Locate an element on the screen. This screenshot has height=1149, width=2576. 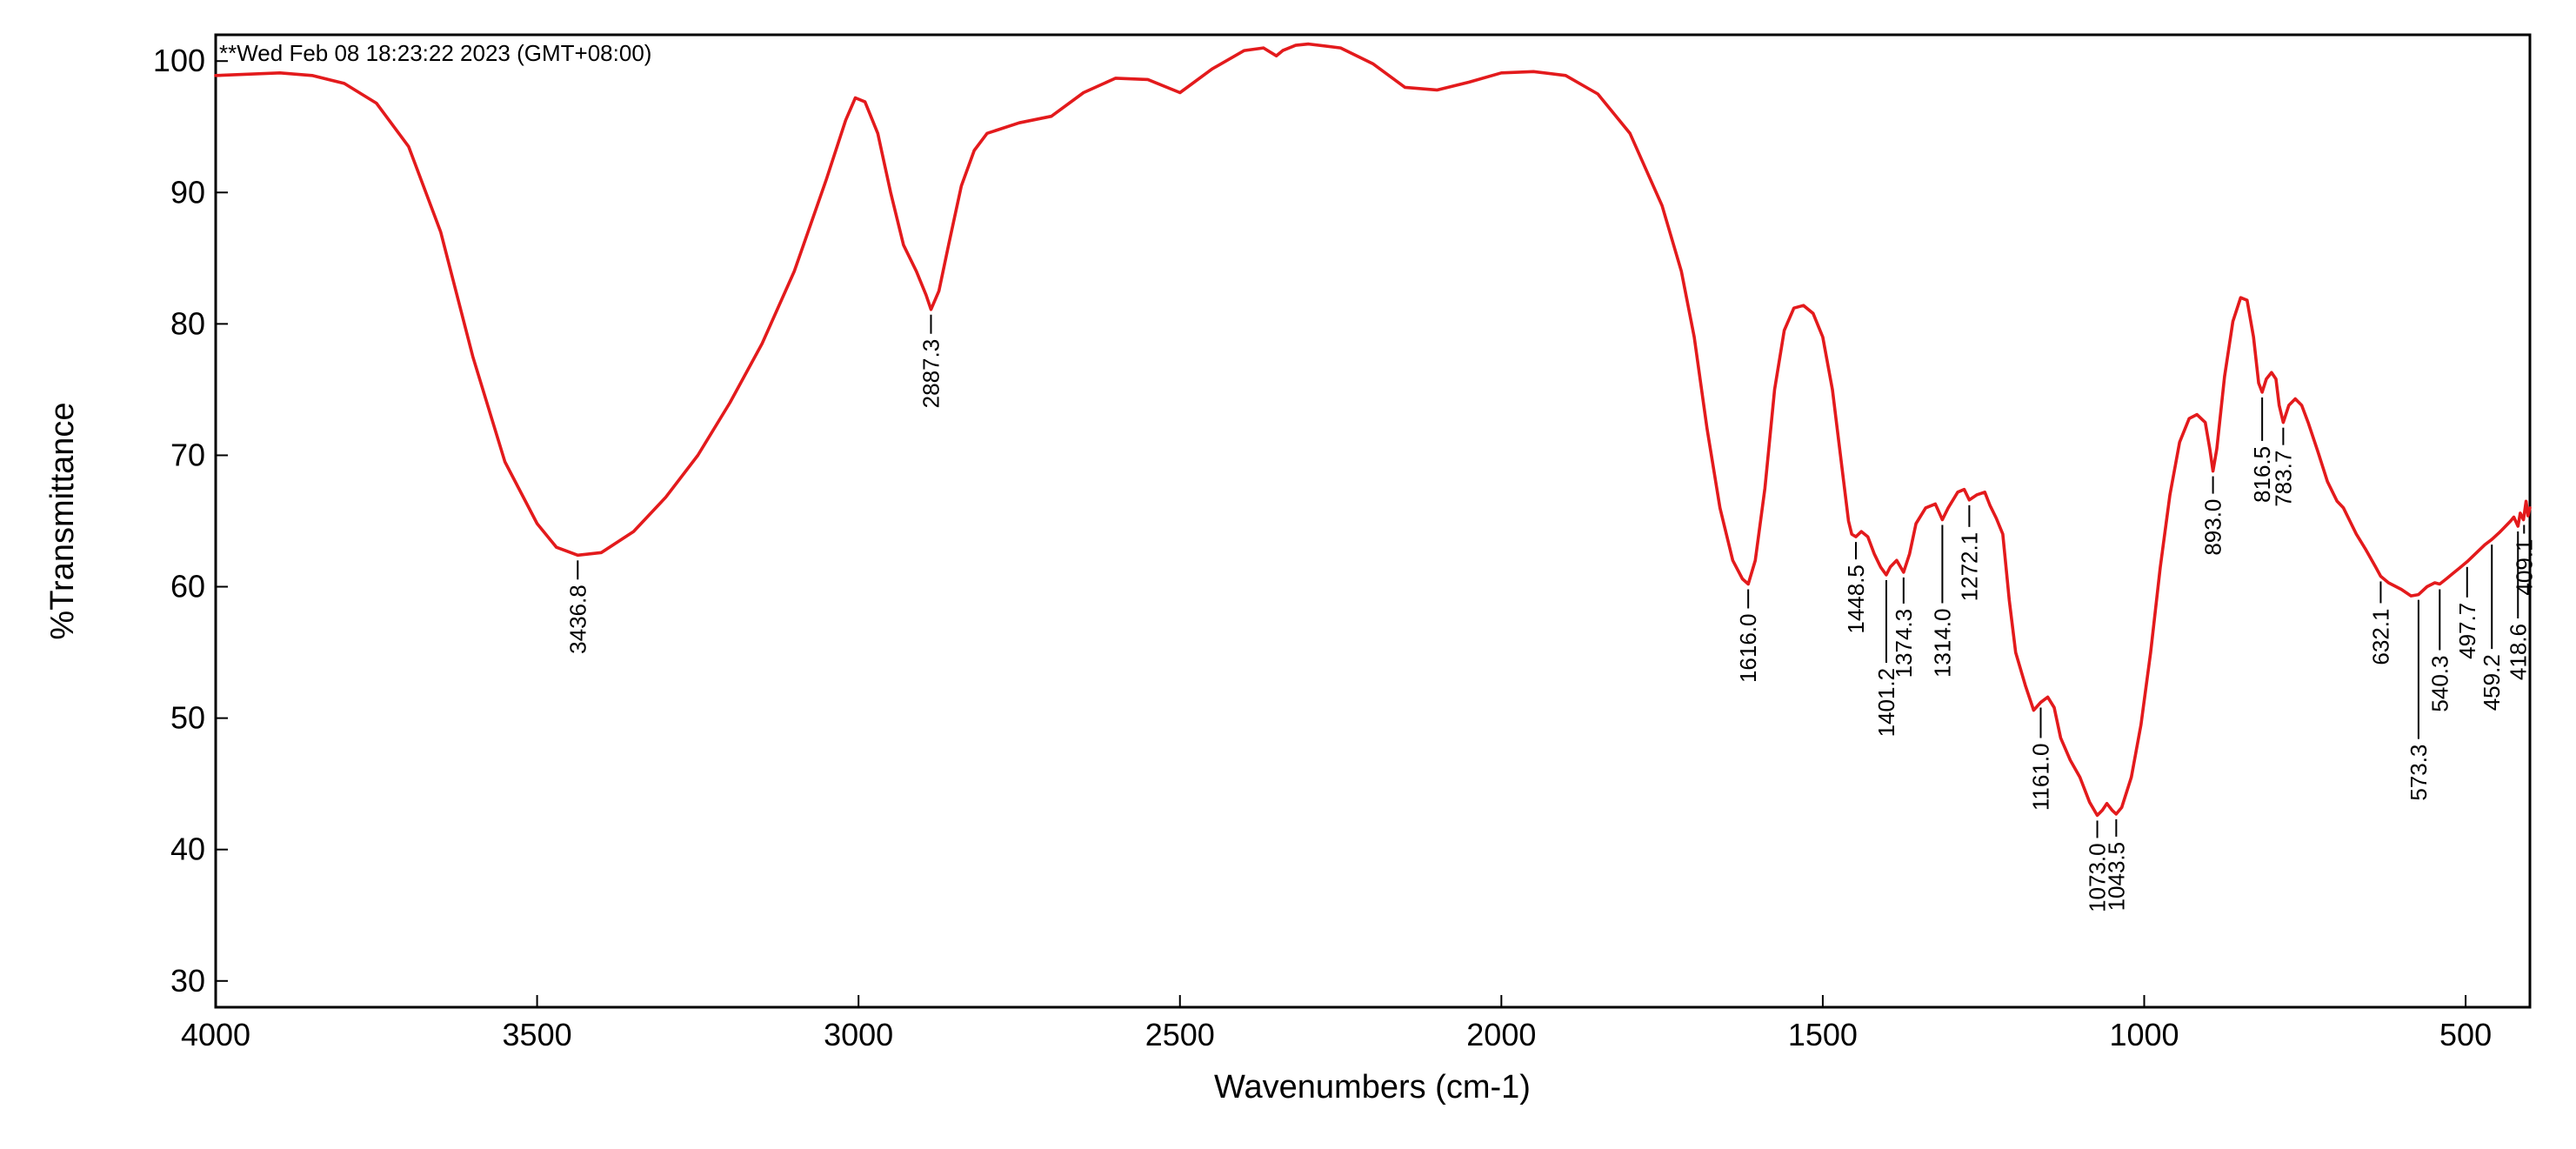
peak-label: 1616.0 is located at coordinates (1748, 649).